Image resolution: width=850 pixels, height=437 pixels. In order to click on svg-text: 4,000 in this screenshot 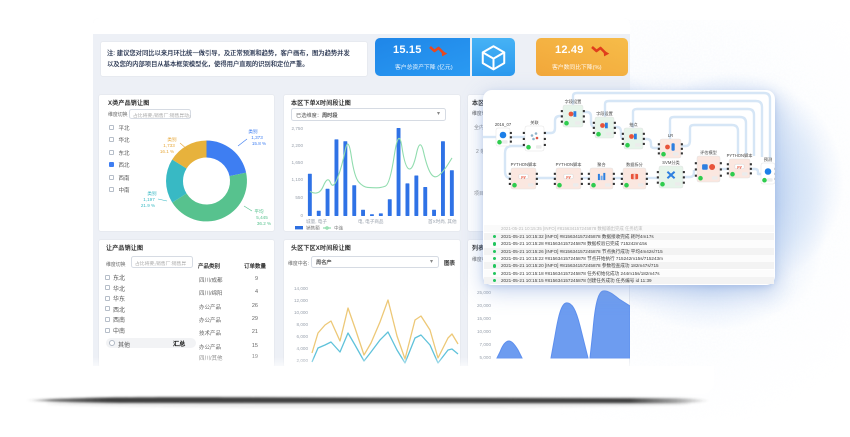, I will do `click(303, 348)`.